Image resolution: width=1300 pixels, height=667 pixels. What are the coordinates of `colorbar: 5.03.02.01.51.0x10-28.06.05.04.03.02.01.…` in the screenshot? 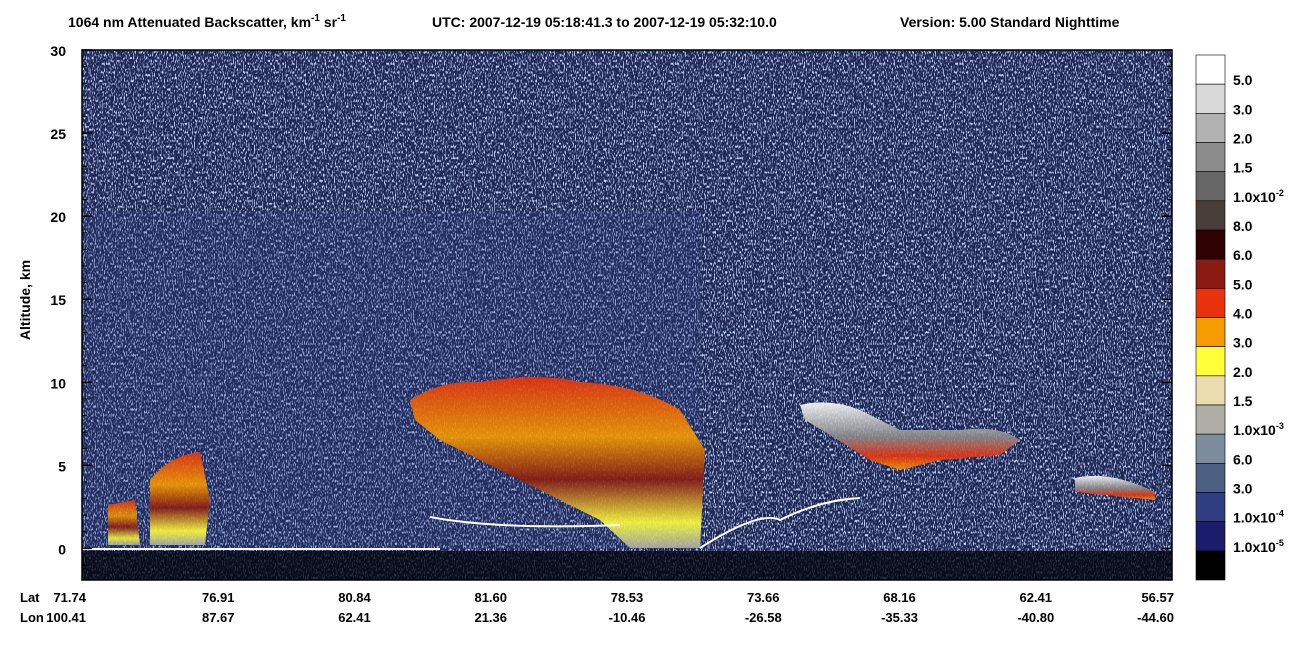 It's located at (1239, 317).